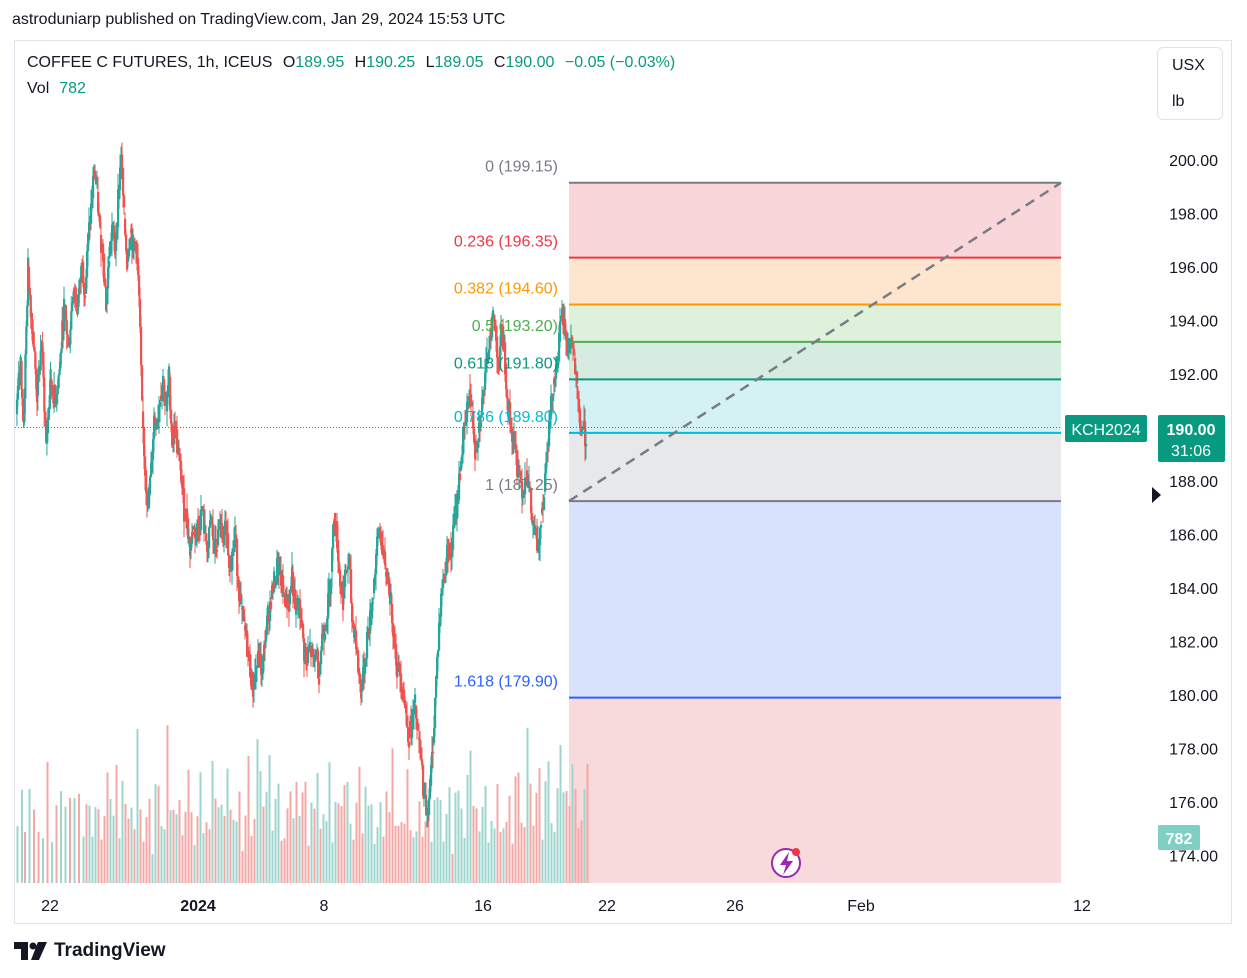 The image size is (1247, 978). Describe the element at coordinates (1191, 451) in the screenshot. I see `countdown-label: 31:06` at that location.